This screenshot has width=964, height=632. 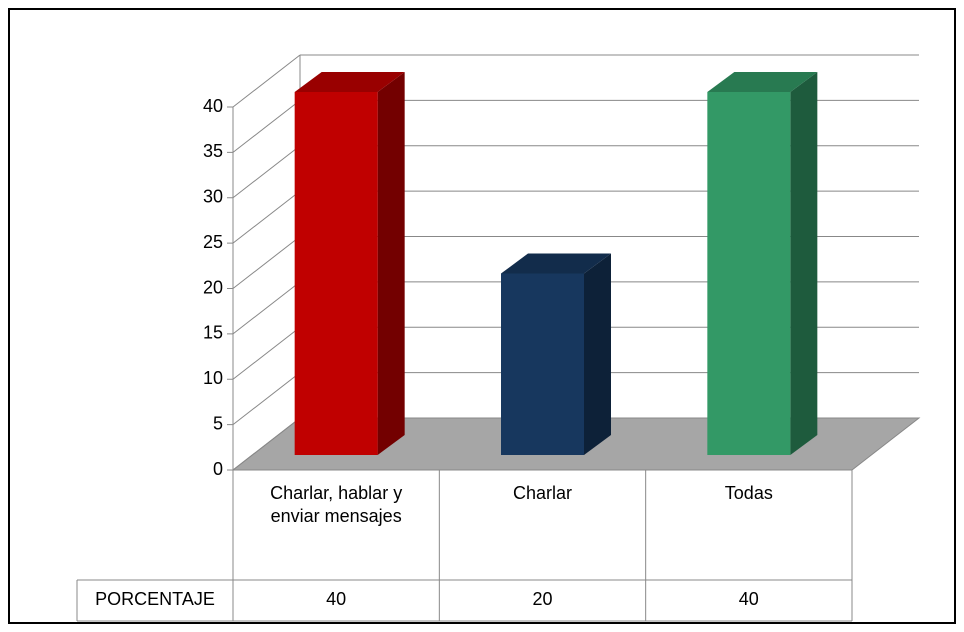 What do you see at coordinates (542, 599) in the screenshot?
I see `value-label: 20` at bounding box center [542, 599].